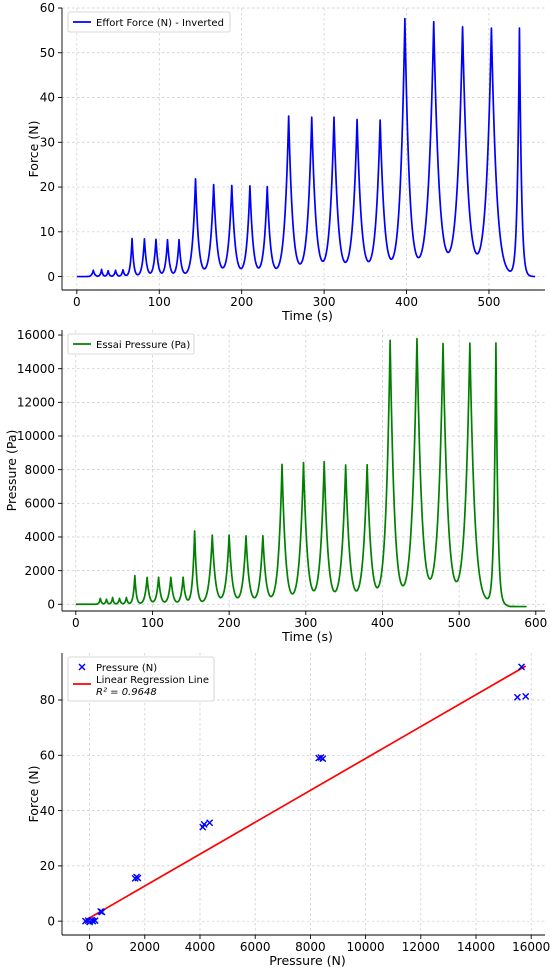  Describe the element at coordinates (126, 668) in the screenshot. I see `legend-label: Pressure (N)` at that location.